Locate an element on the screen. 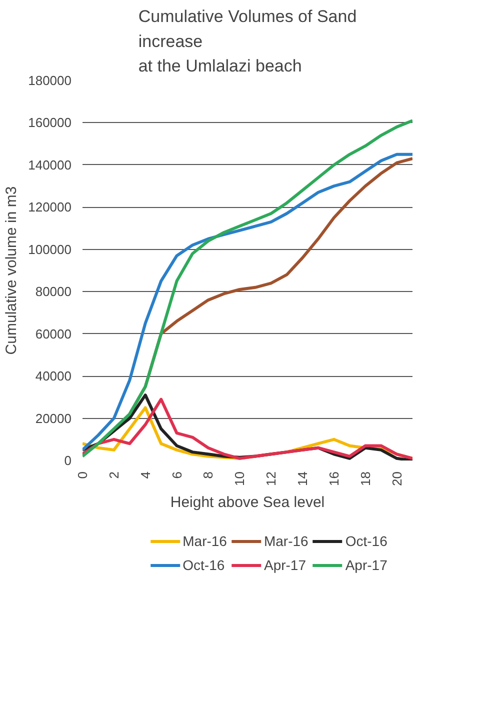 This screenshot has height=705, width=483. x-tick-label: 18 is located at coordinates (365, 478).